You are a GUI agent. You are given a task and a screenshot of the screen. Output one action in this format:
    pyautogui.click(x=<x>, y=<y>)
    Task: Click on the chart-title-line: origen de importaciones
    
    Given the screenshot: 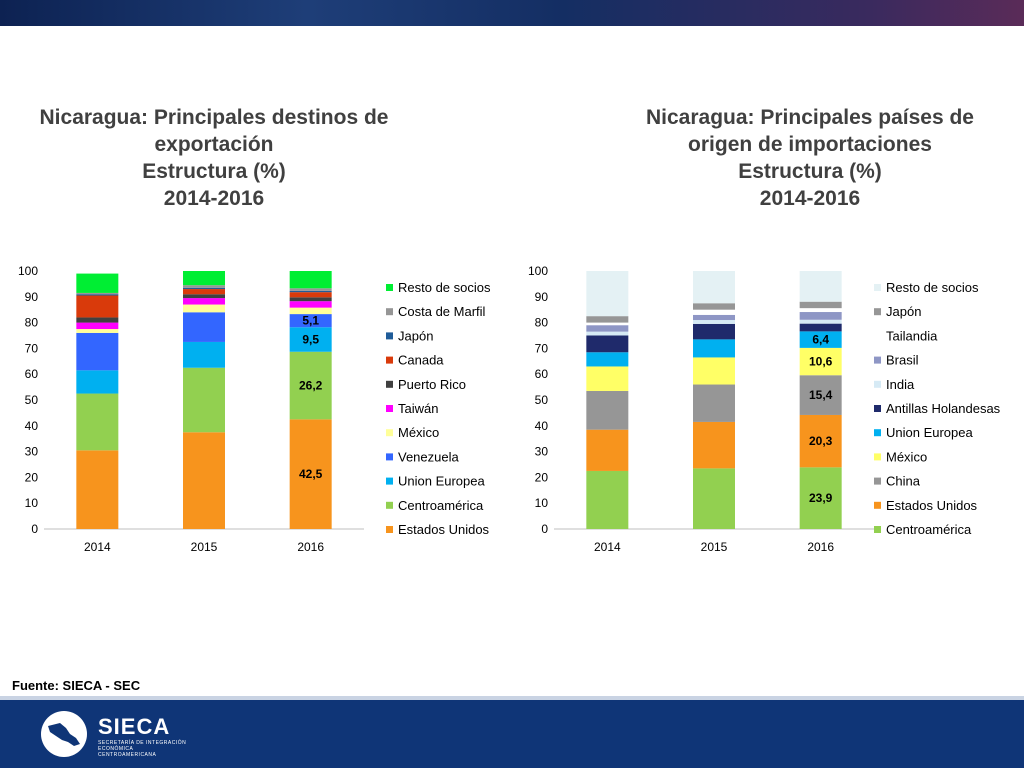 What is the action you would take?
    pyautogui.click(x=810, y=144)
    